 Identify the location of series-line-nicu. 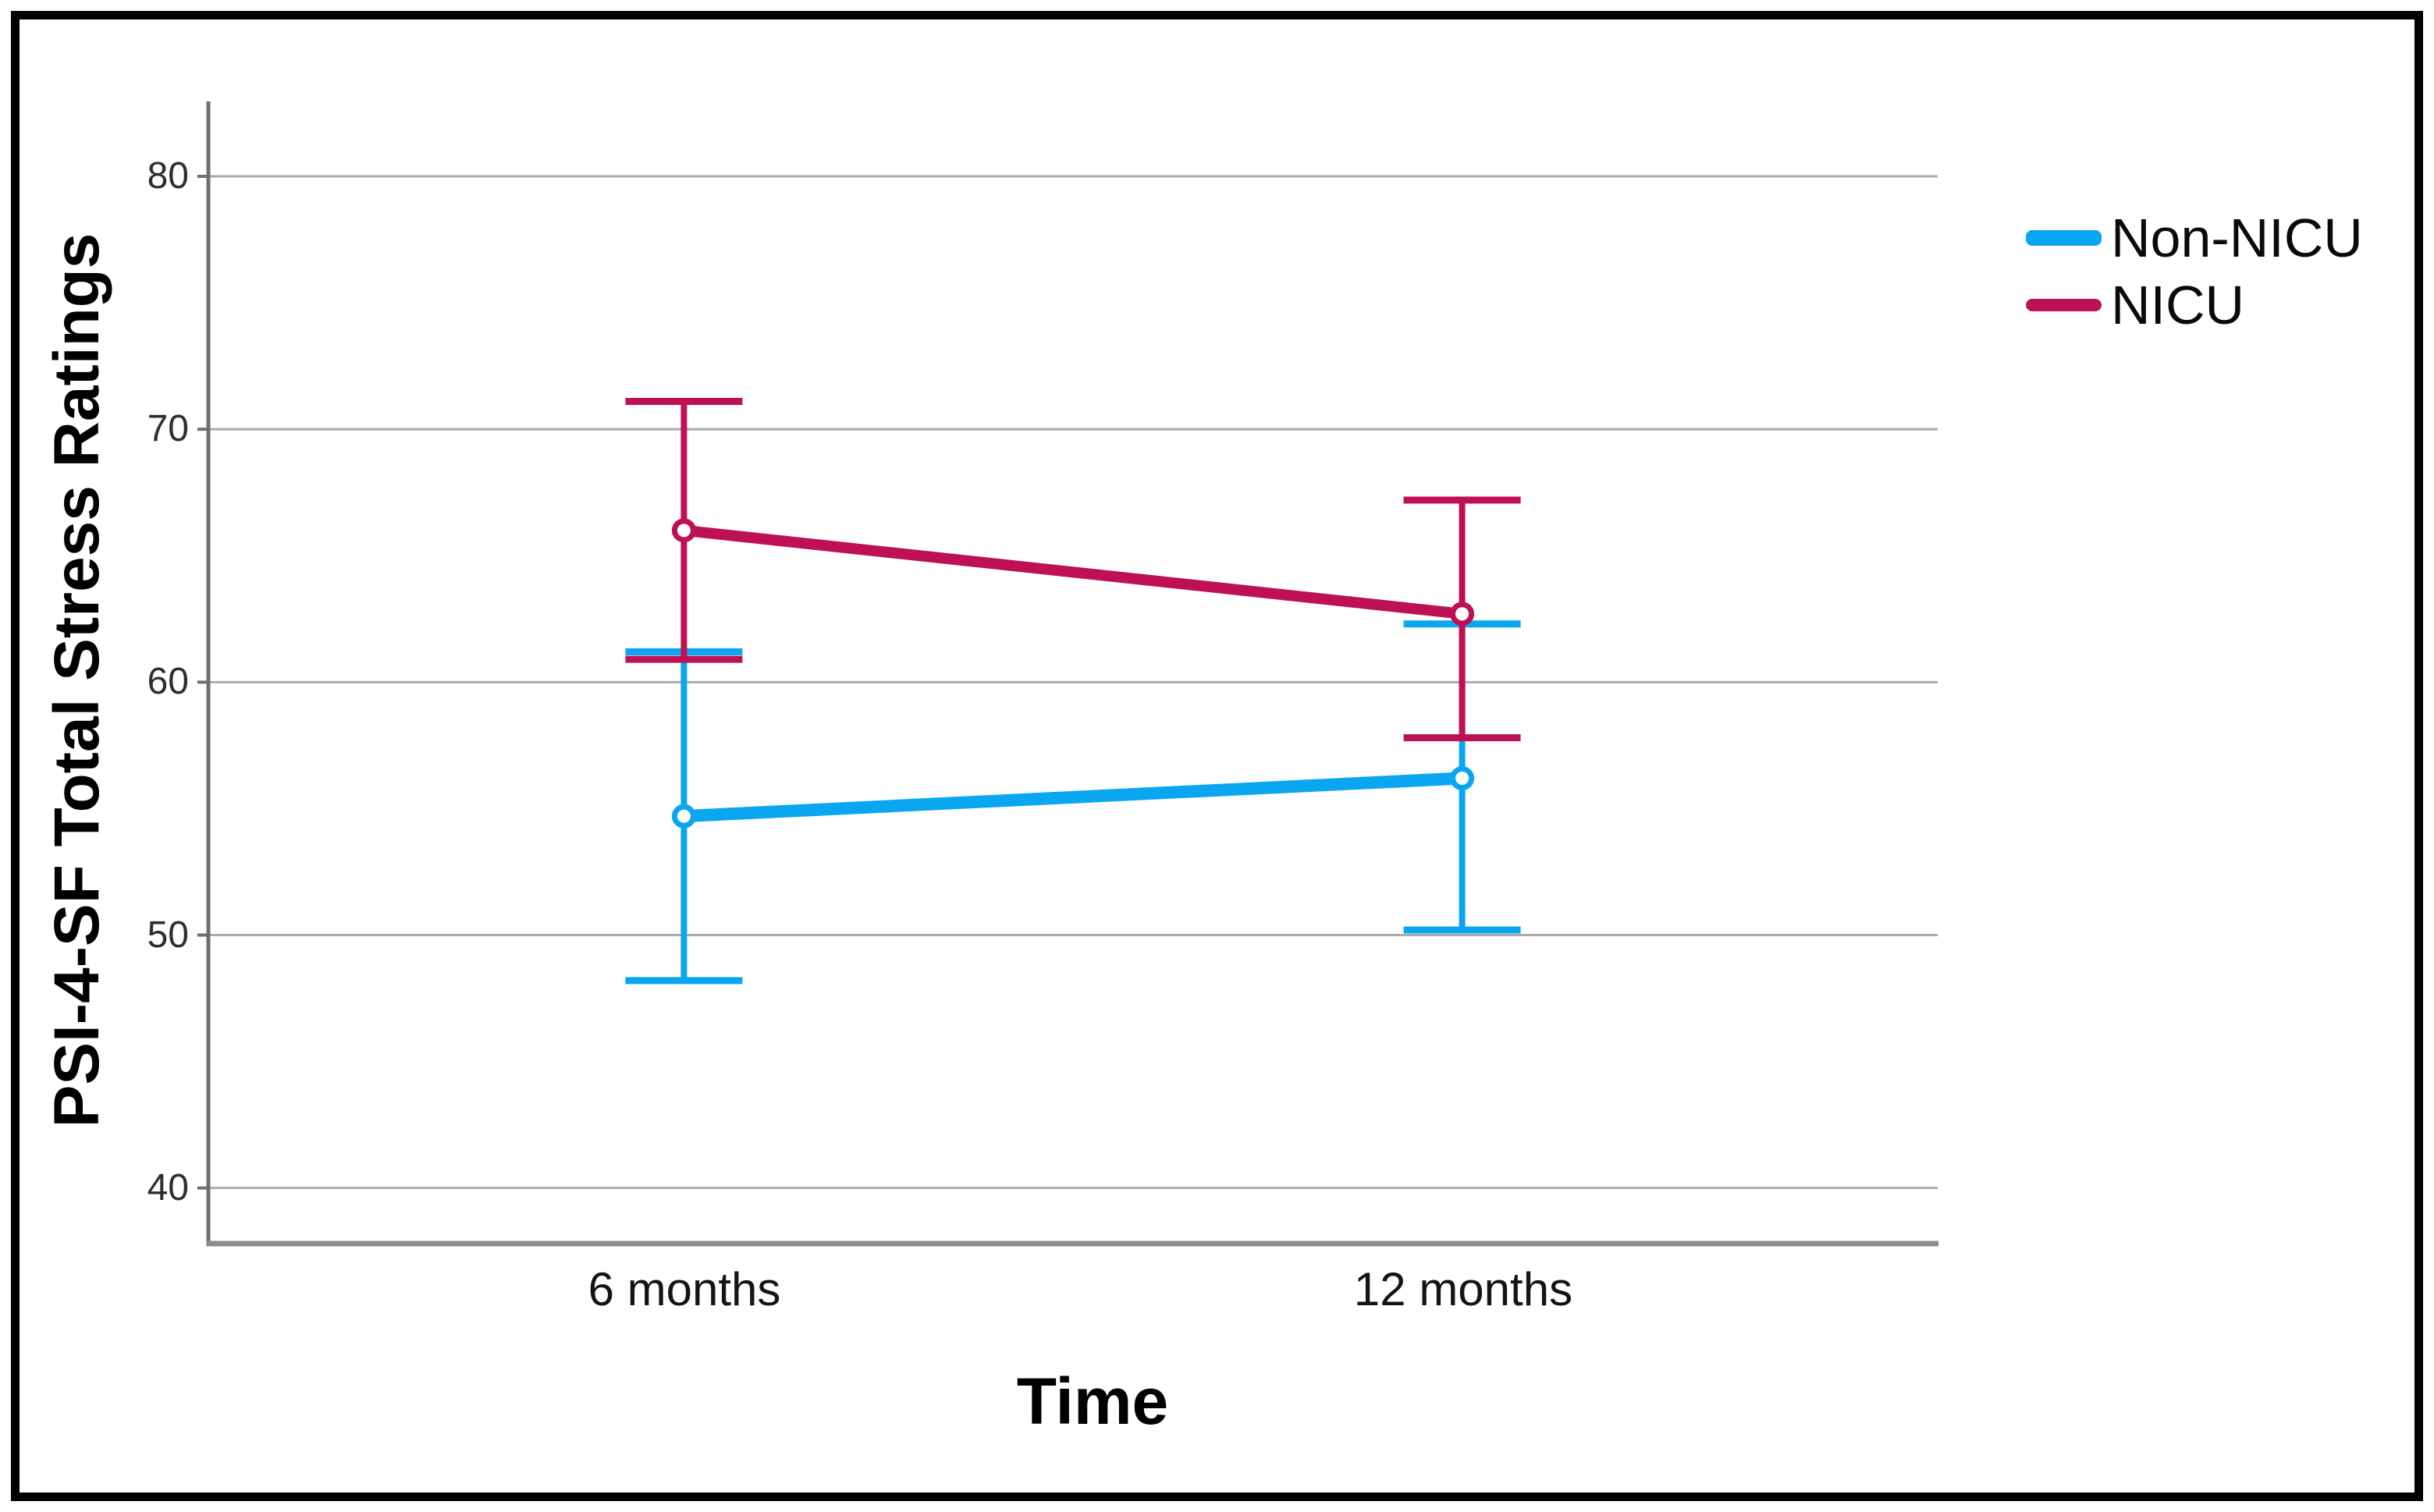
(1073, 572).